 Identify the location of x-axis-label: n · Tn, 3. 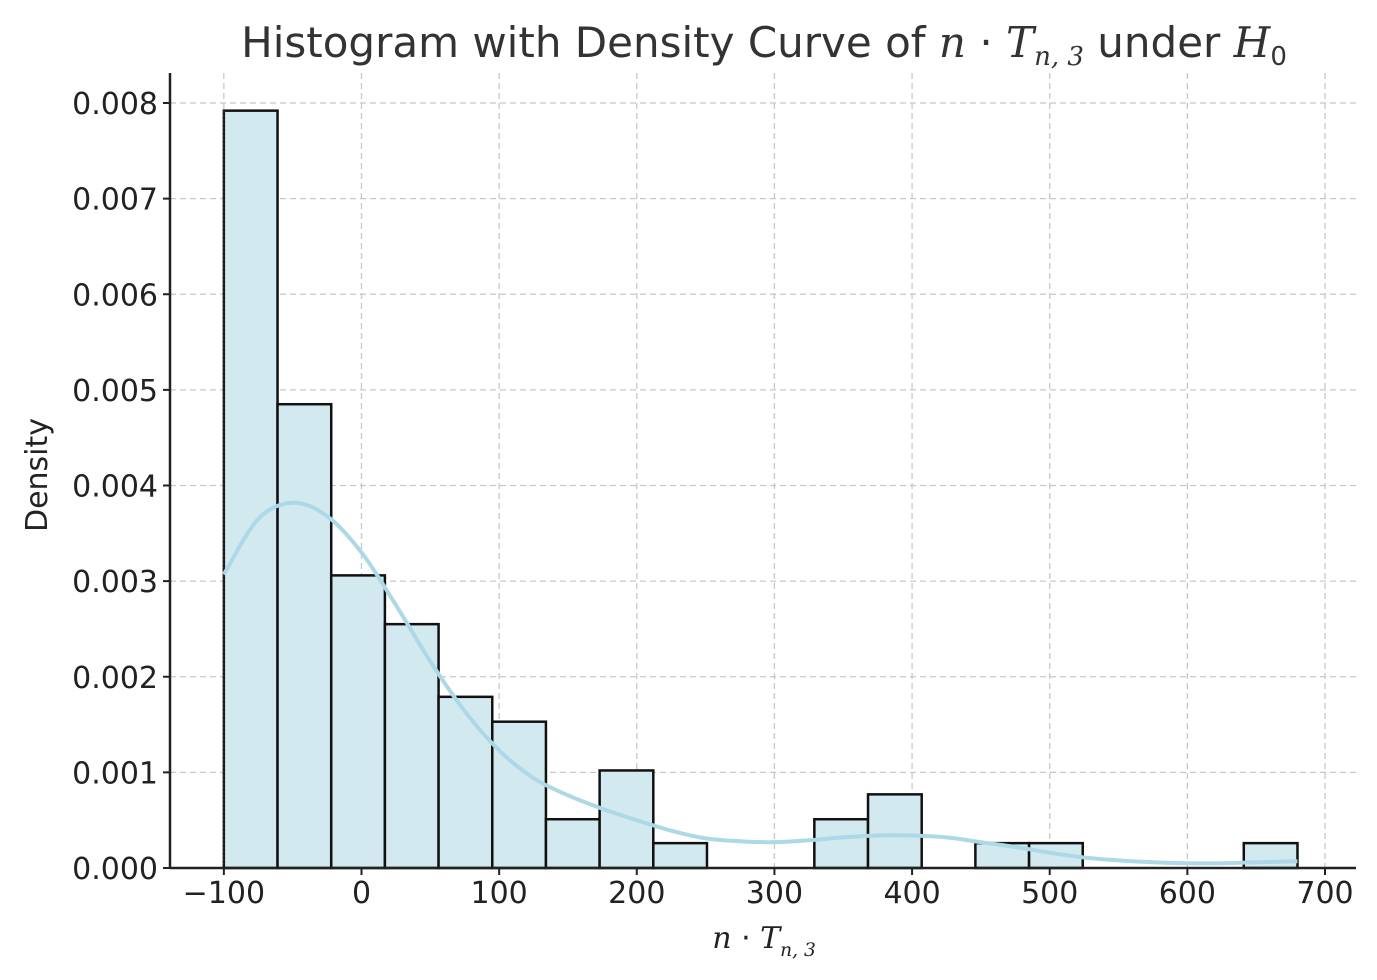
(764, 941).